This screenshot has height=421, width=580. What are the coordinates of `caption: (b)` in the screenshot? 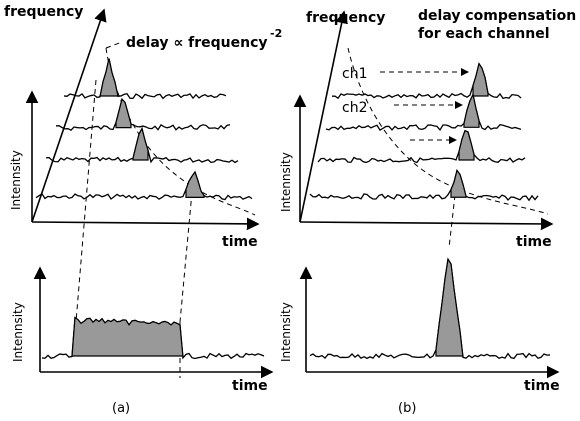 It's located at (407, 408).